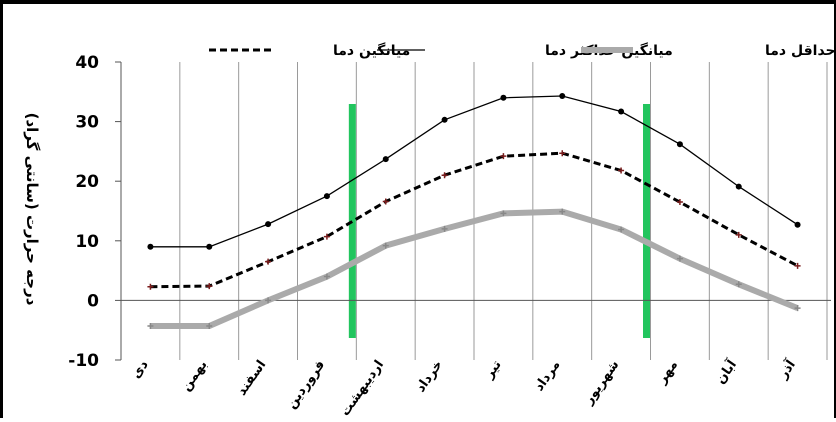 Image resolution: width=836 pixels, height=422 pixels. I want to click on x-tick-label: آذر, so click(786, 369).